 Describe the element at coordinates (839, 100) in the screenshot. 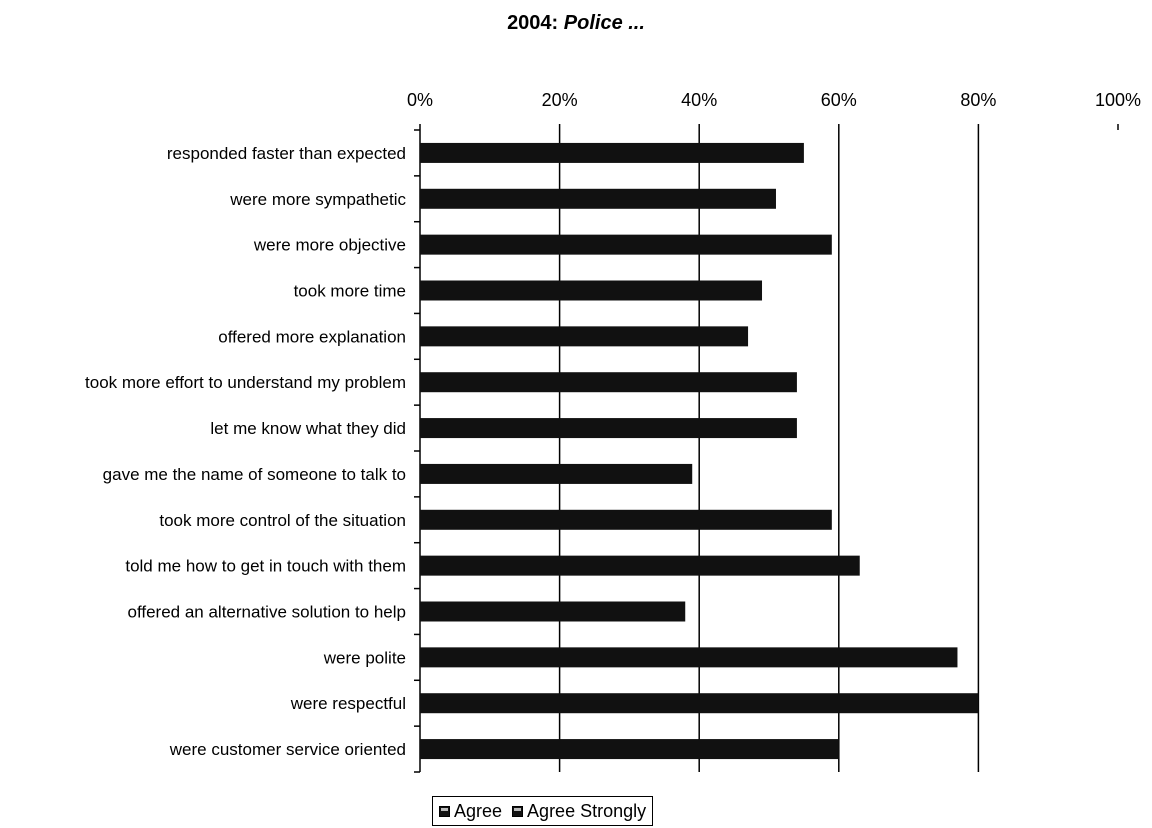

I see `x-tick-label: 60%` at that location.